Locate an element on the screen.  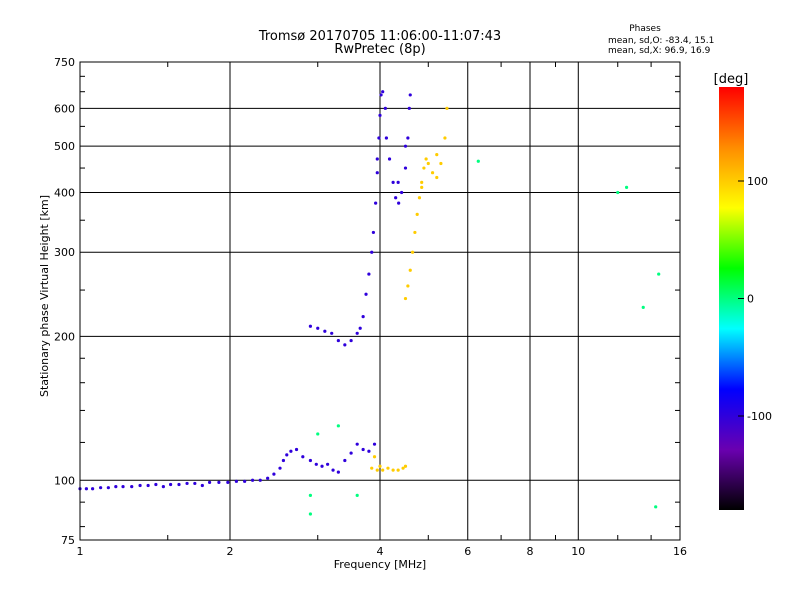
x-tick-label: 2 is located at coordinates (230, 551).